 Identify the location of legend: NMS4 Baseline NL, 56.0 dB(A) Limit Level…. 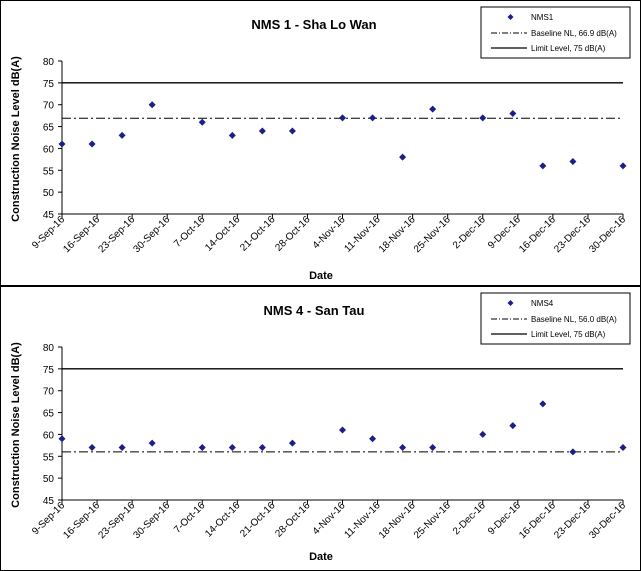
(555, 318).